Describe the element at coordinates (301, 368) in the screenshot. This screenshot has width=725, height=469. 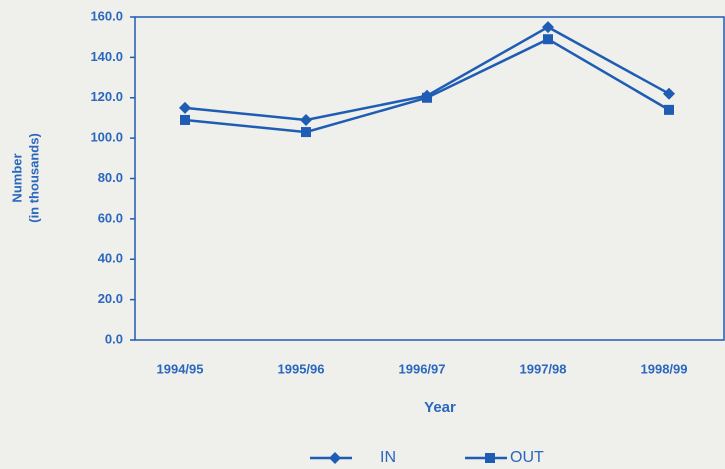
I see `x-tick-label: 1995/96` at that location.